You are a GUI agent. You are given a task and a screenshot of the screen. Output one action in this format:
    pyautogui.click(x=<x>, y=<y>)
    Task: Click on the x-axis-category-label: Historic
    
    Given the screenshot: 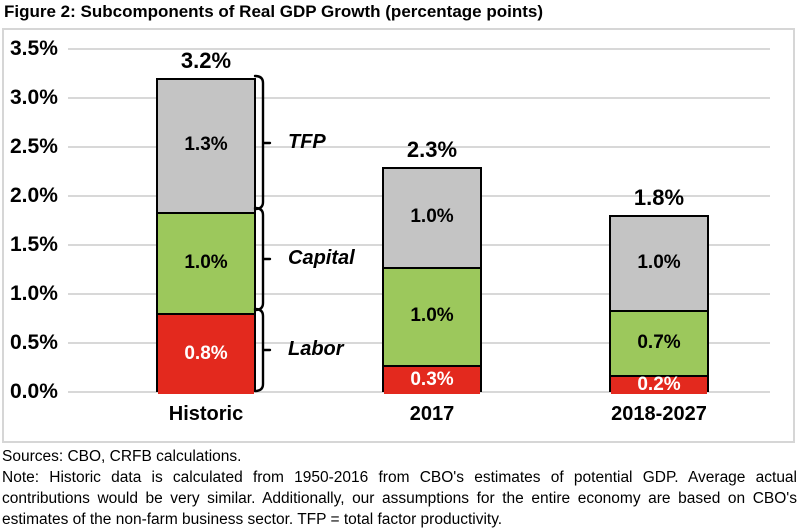 What is the action you would take?
    pyautogui.click(x=206, y=414)
    